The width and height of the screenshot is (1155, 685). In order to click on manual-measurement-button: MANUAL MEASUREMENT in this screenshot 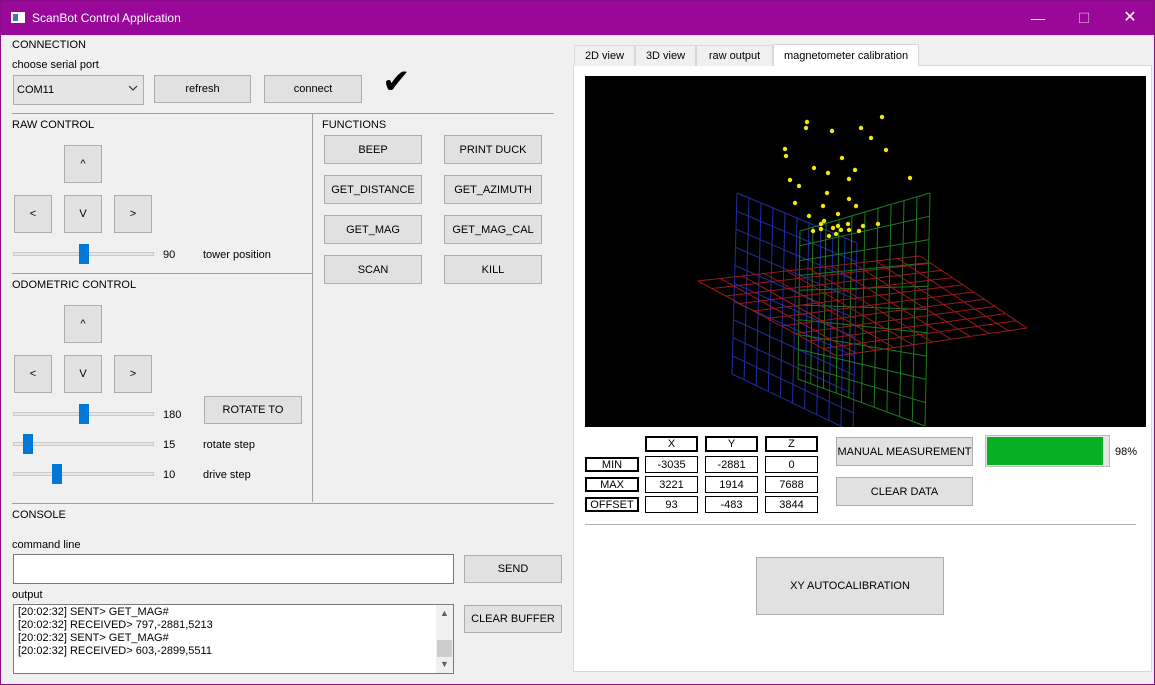, I will do `click(904, 451)`.